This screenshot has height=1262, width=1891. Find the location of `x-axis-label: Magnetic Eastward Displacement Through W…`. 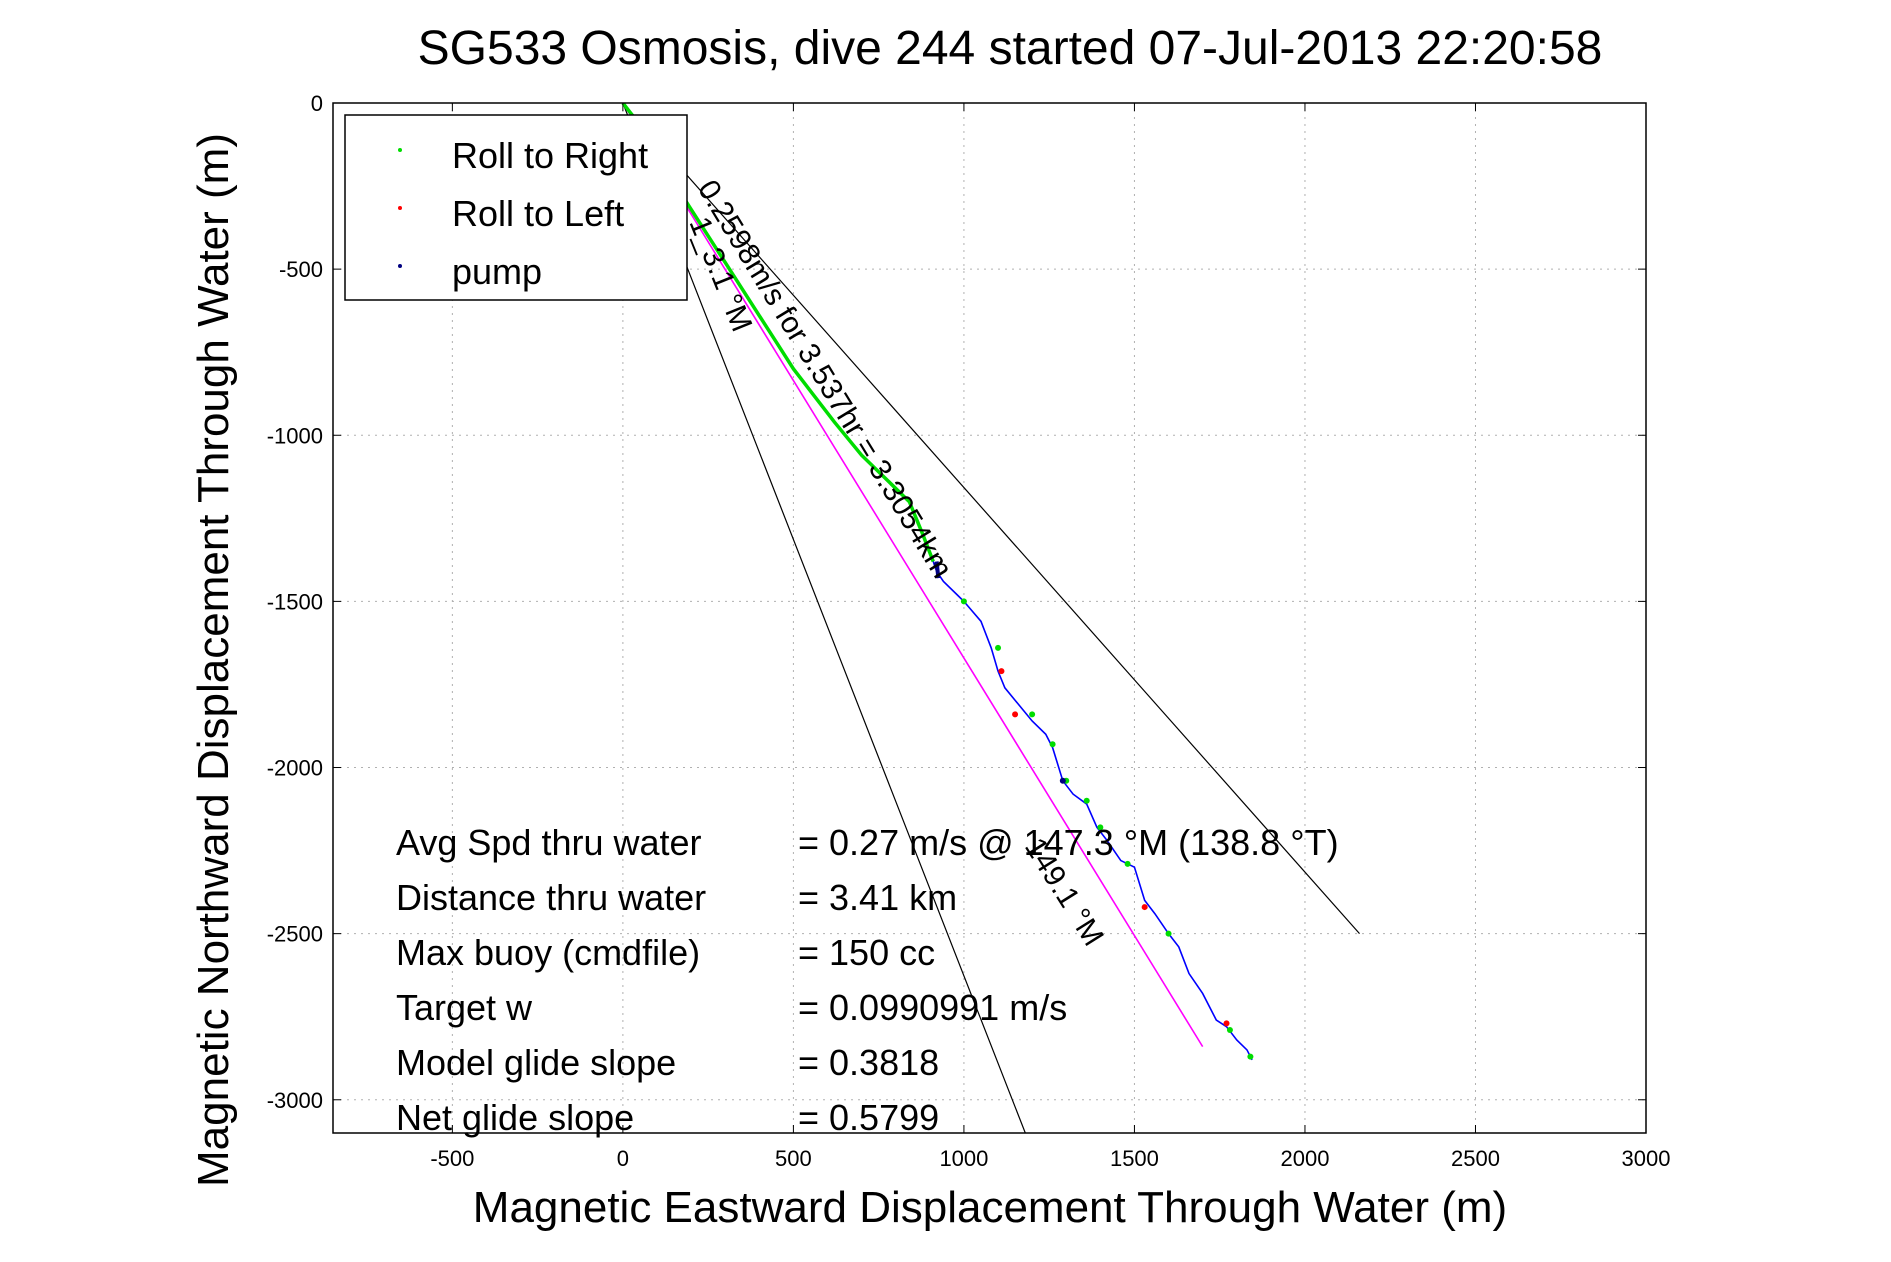

x-axis-label: Magnetic Eastward Displacement Through W… is located at coordinates (990, 1207).